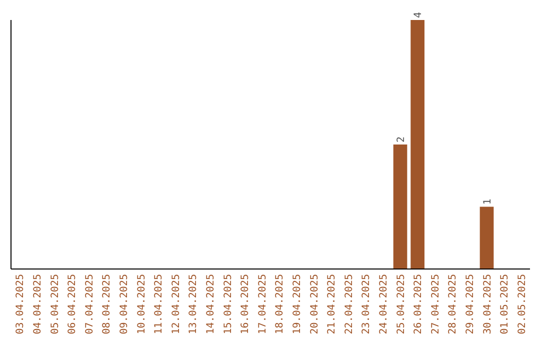 The height and width of the screenshot is (340, 540). Describe the element at coordinates (262, 304) in the screenshot. I see `x-tick-label: 17.04.2025` at that location.